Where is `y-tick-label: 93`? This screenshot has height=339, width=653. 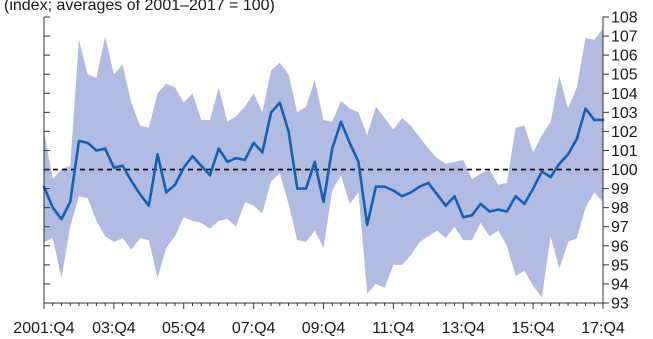 y-tick-label: 93 is located at coordinates (620, 304).